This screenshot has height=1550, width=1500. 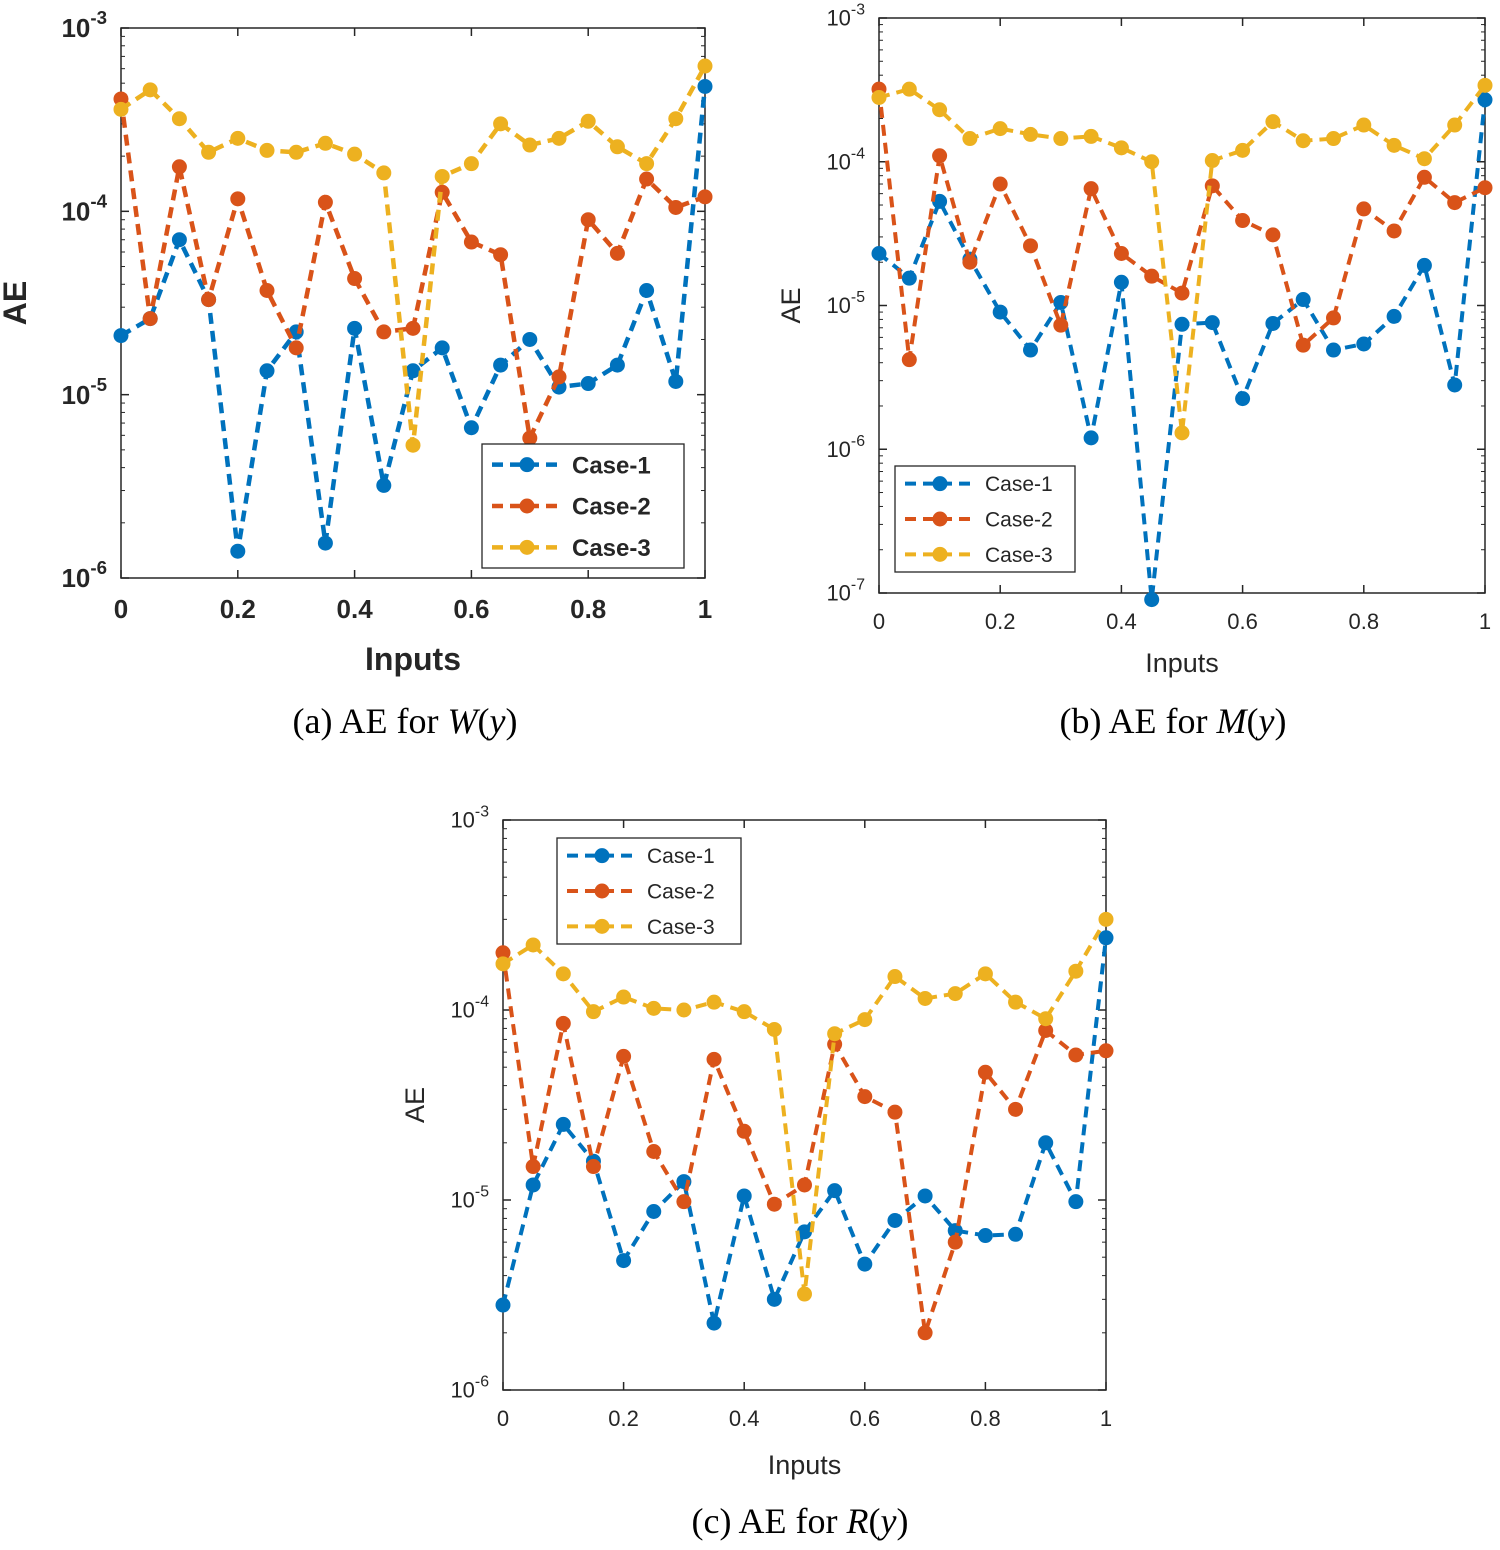 I want to click on legend-label-case-3: Case-3, so click(x=681, y=927).